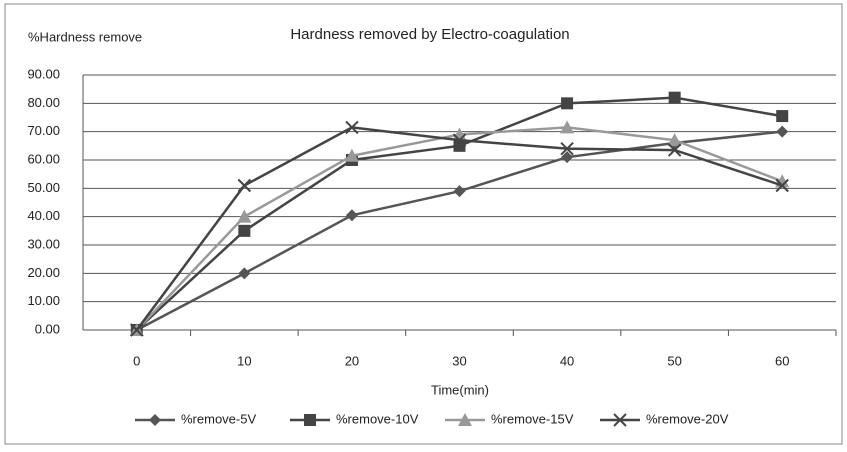  I want to click on y-tick-label: 40.00, so click(43, 215).